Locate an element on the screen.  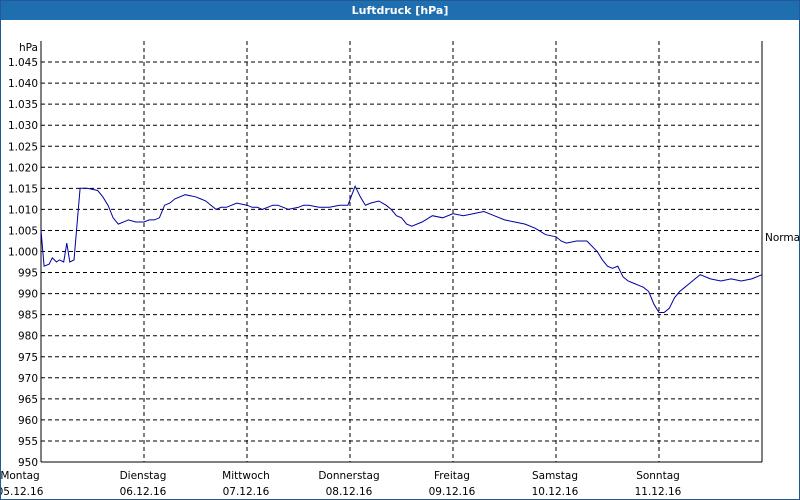
y-tick-label: 1.040 is located at coordinates (23, 84).